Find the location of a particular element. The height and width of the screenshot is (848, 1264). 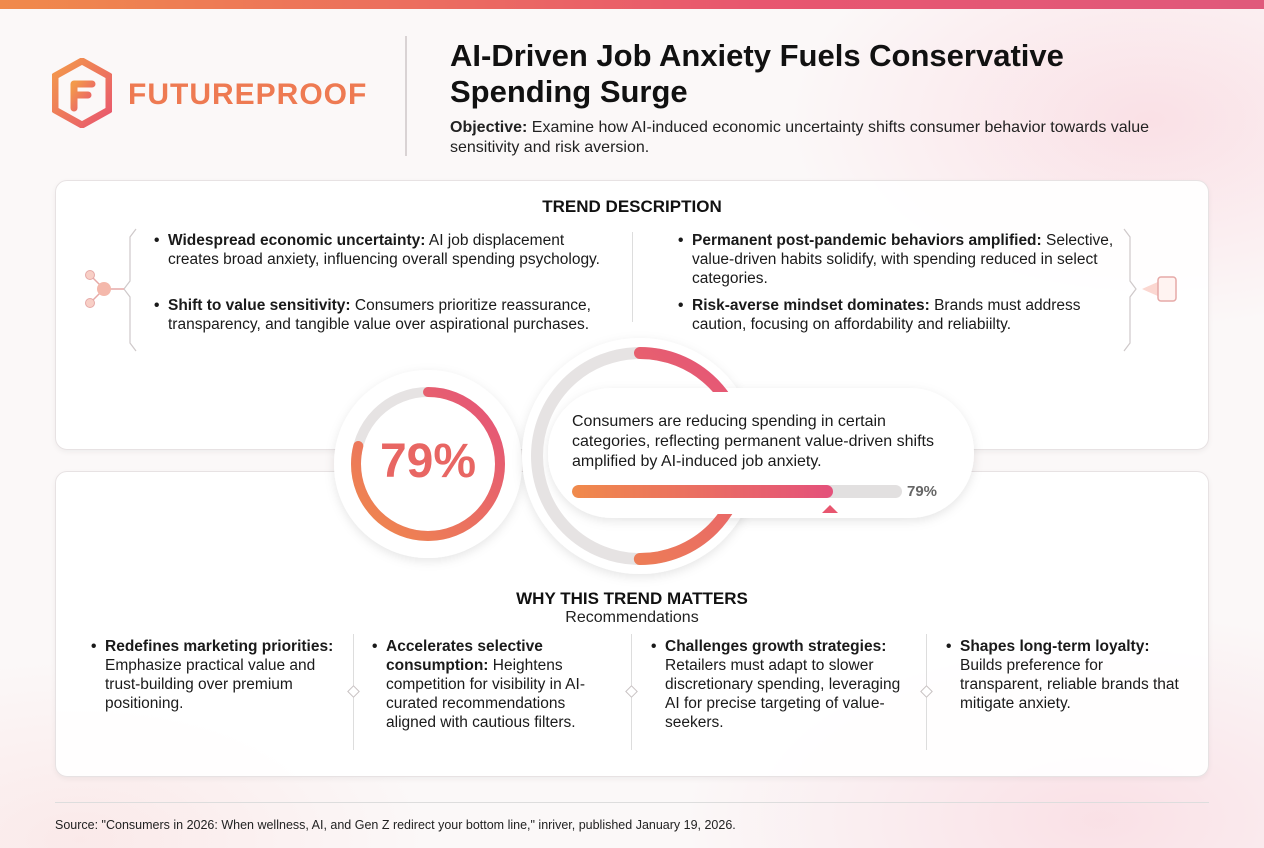

brand-name: FUTUREPROOF is located at coordinates (248, 94).